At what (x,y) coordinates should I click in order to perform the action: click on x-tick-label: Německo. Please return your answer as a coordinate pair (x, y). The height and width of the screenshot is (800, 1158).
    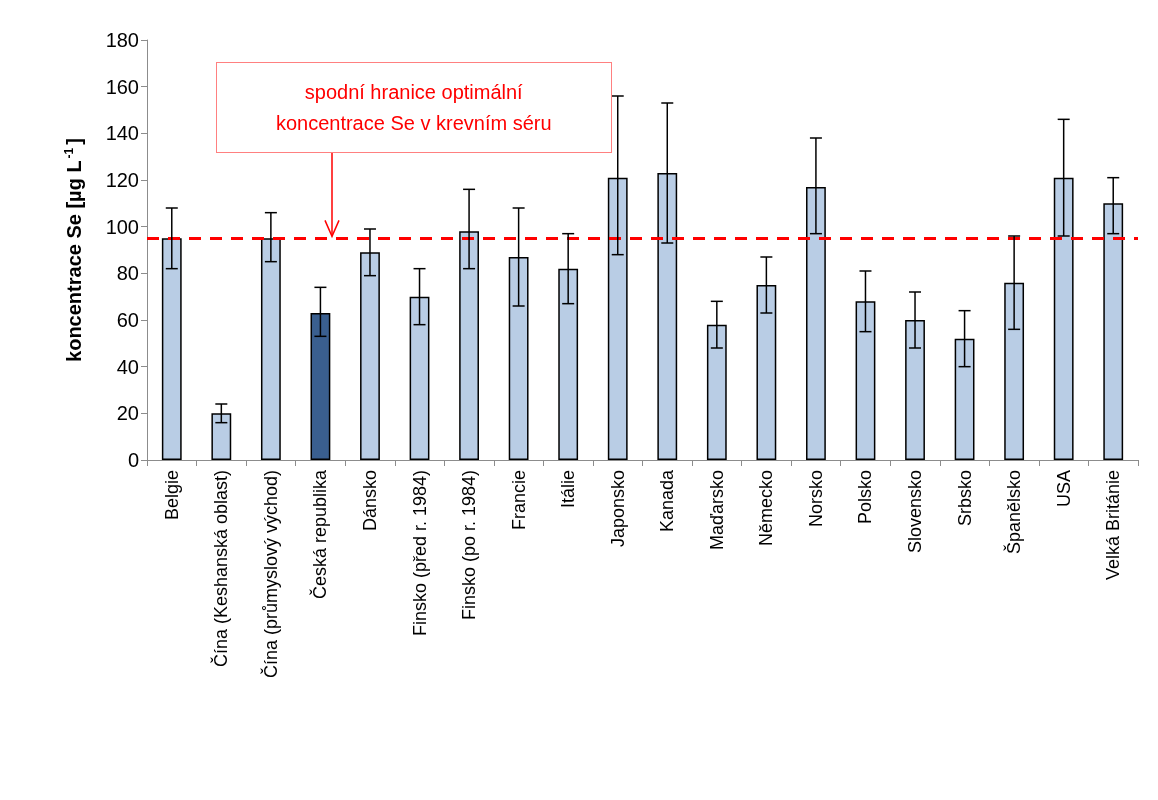
    Looking at the image, I should click on (766, 508).